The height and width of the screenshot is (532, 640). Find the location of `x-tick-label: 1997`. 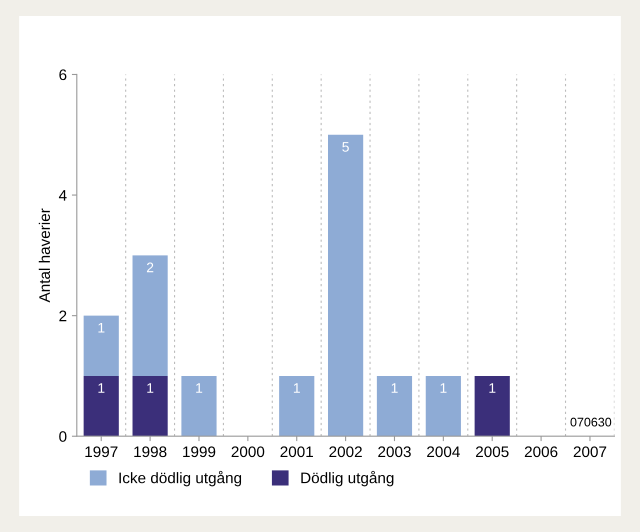

x-tick-label: 1997 is located at coordinates (101, 452).